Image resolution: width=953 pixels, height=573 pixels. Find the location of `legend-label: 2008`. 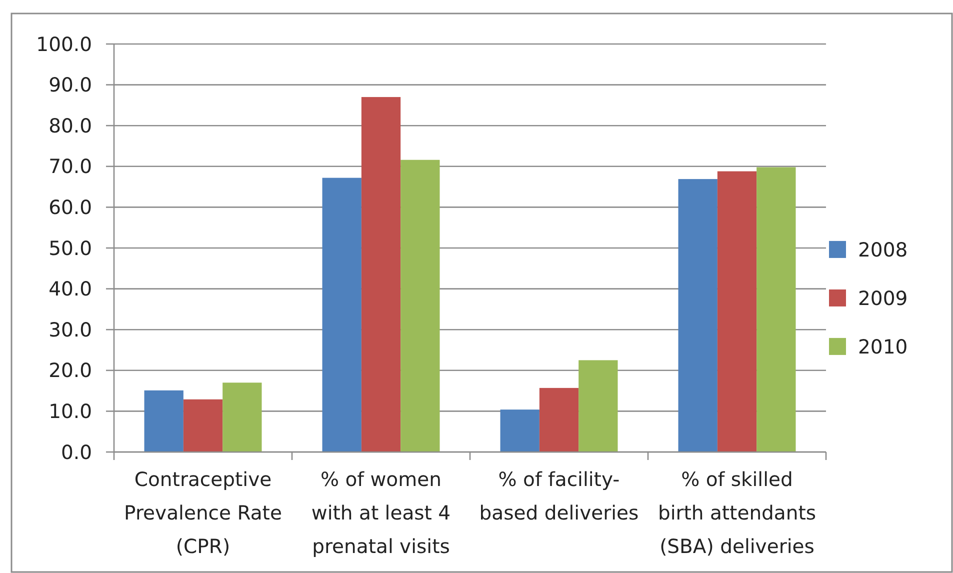

legend-label: 2008 is located at coordinates (883, 250).